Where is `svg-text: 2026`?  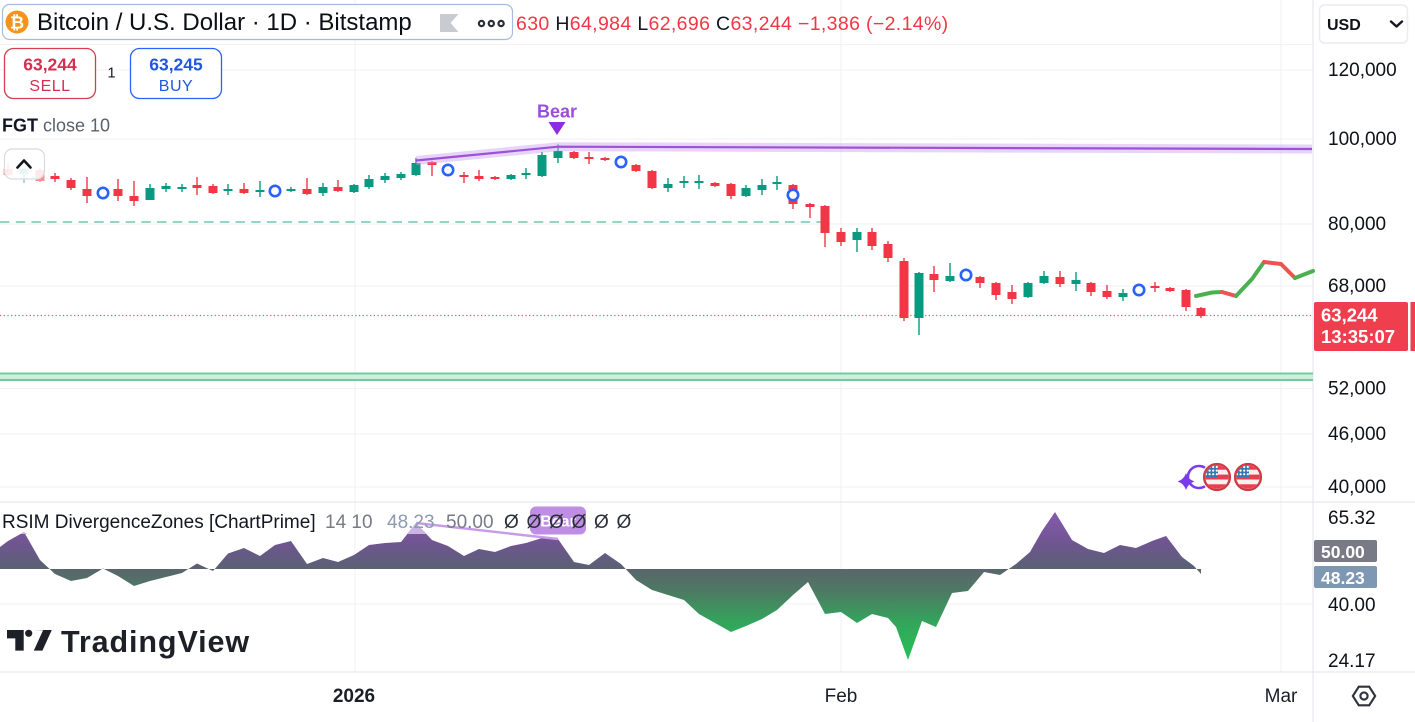 svg-text: 2026 is located at coordinates (354, 696).